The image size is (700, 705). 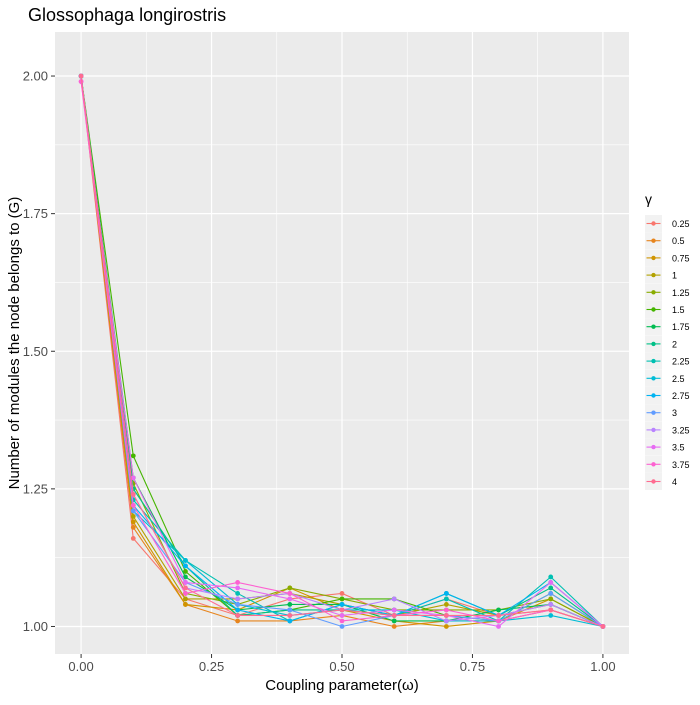 I want to click on legend-label: 1, so click(x=674, y=276).